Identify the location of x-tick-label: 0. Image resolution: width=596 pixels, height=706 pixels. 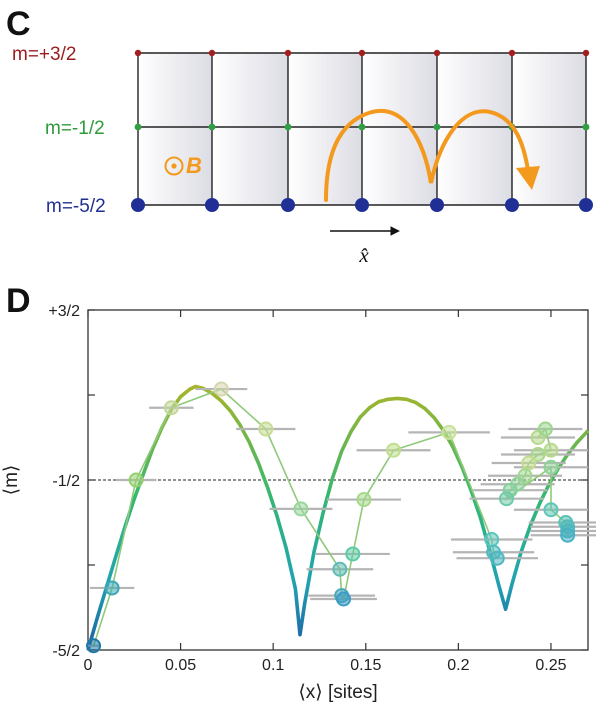
(88, 665).